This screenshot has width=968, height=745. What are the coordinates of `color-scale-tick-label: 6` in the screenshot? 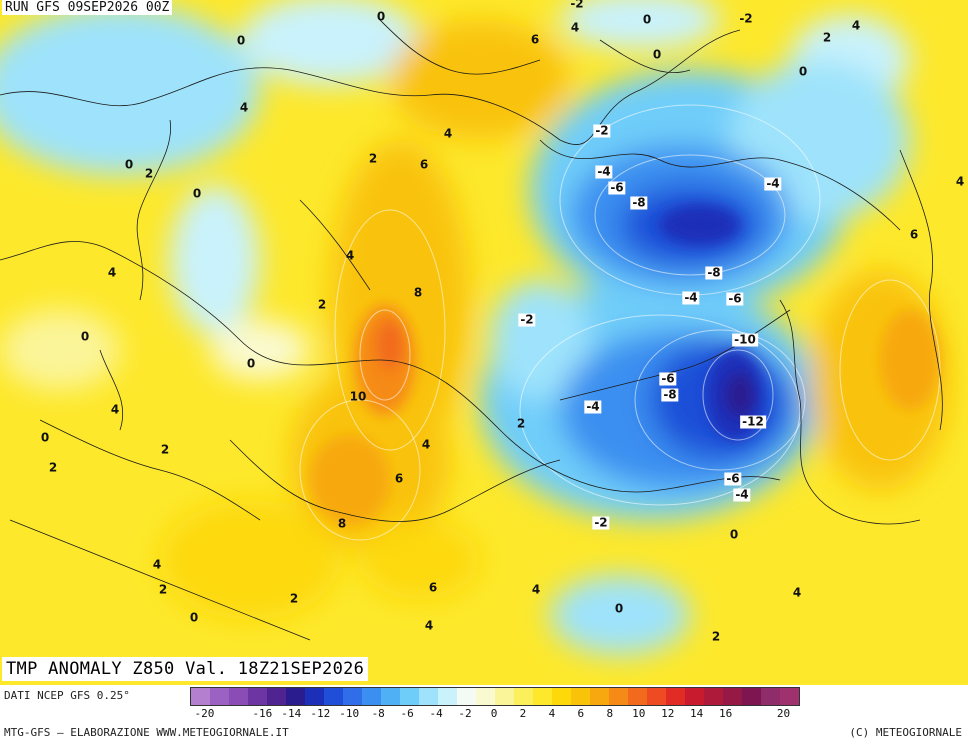 It's located at (581, 713).